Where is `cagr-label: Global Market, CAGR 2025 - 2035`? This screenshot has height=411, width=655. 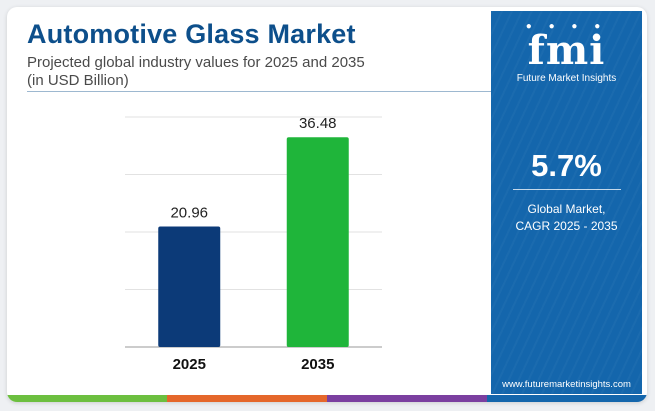 cagr-label: Global Market, CAGR 2025 - 2035 is located at coordinates (566, 218).